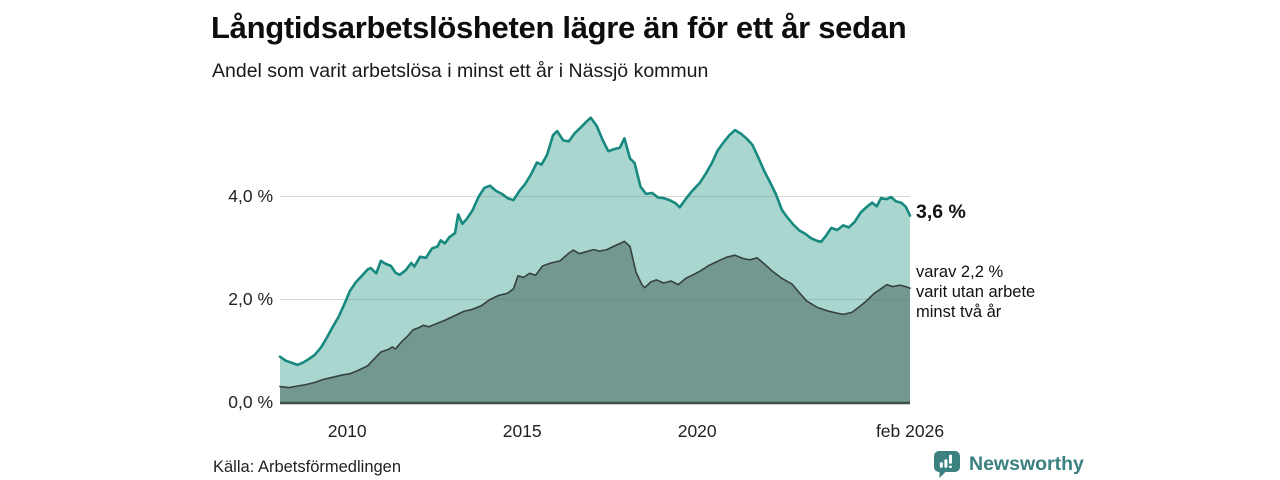  Describe the element at coordinates (250, 299) in the screenshot. I see `y-axis-label-2: 2,0 %` at that location.